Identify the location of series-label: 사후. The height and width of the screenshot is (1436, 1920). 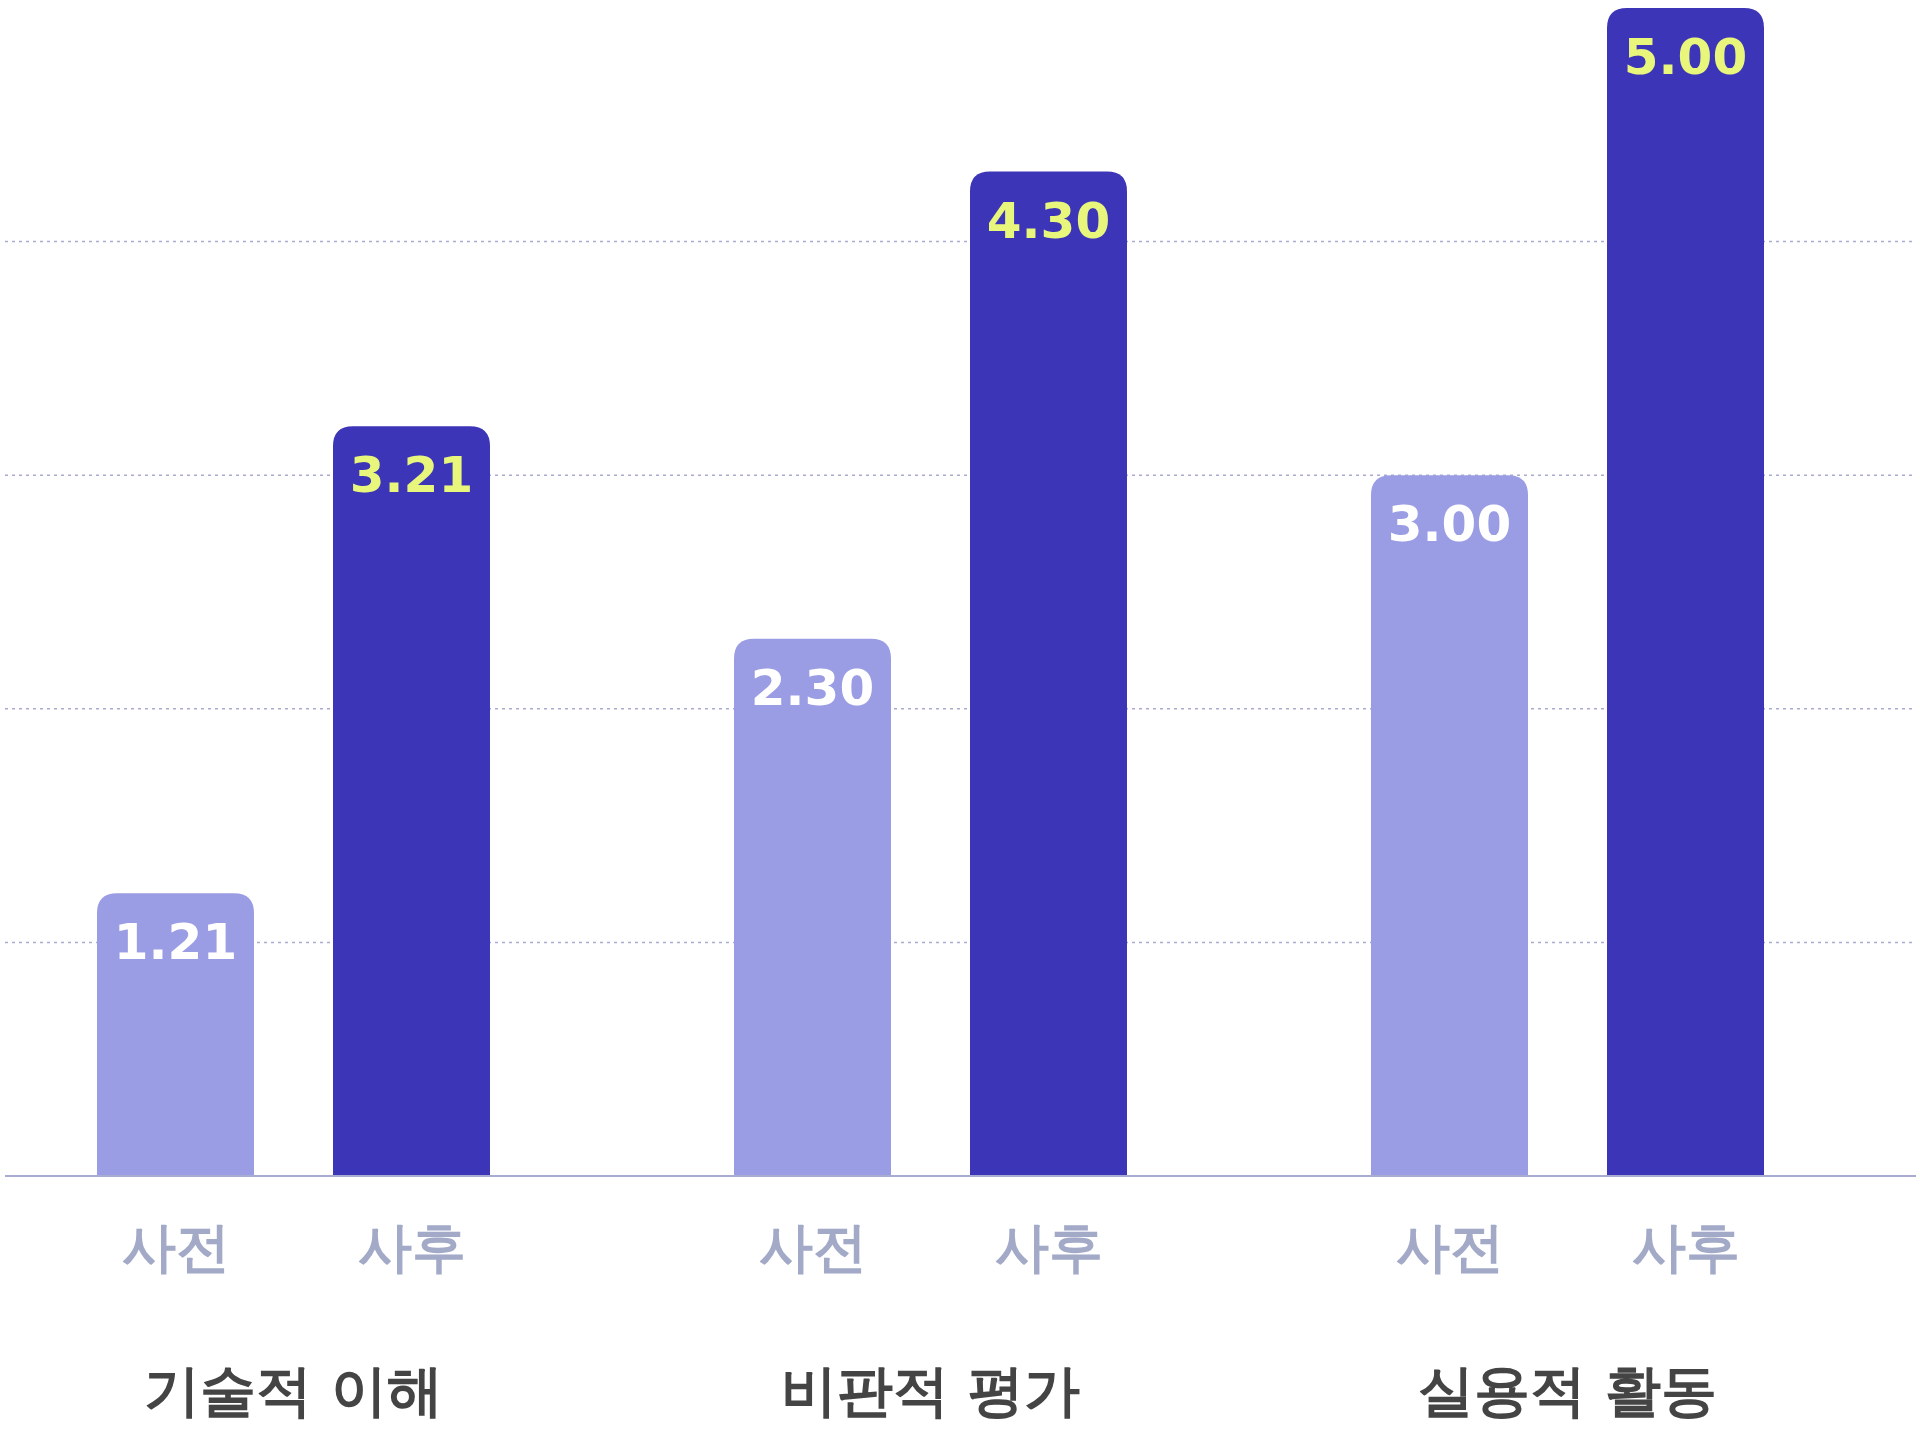
(411, 1247).